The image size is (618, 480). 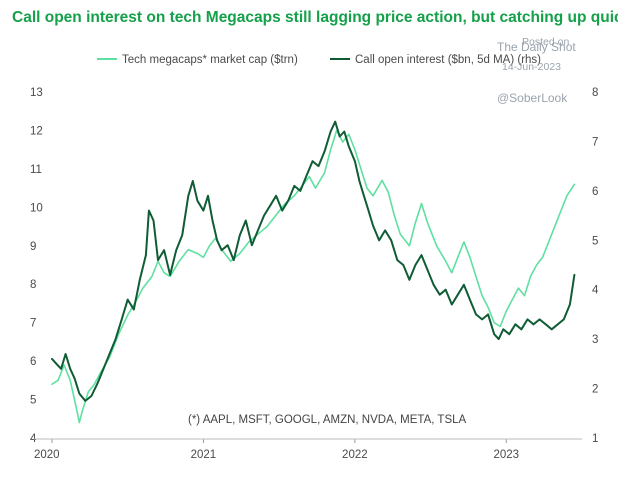 What do you see at coordinates (595, 241) in the screenshot?
I see `y-right-tick-label: 5` at bounding box center [595, 241].